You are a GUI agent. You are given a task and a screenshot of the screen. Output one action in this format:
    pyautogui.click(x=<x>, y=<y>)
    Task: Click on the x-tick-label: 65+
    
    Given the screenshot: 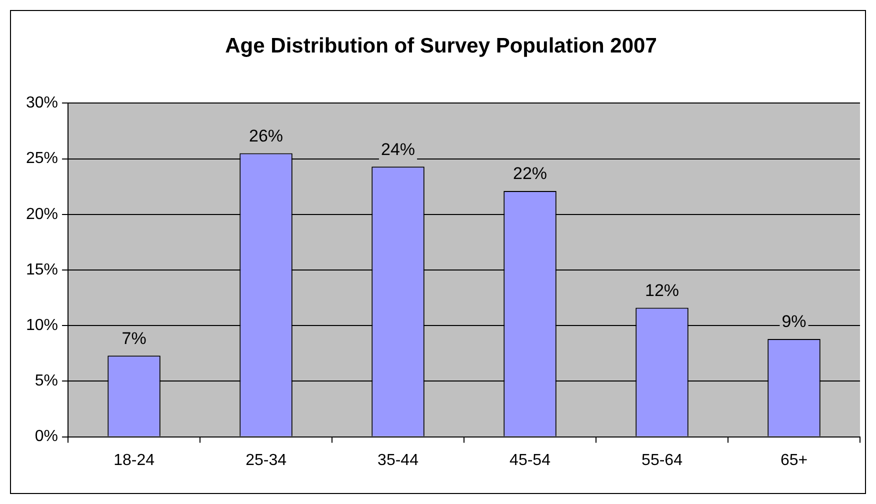 What is the action you would take?
    pyautogui.click(x=794, y=460)
    